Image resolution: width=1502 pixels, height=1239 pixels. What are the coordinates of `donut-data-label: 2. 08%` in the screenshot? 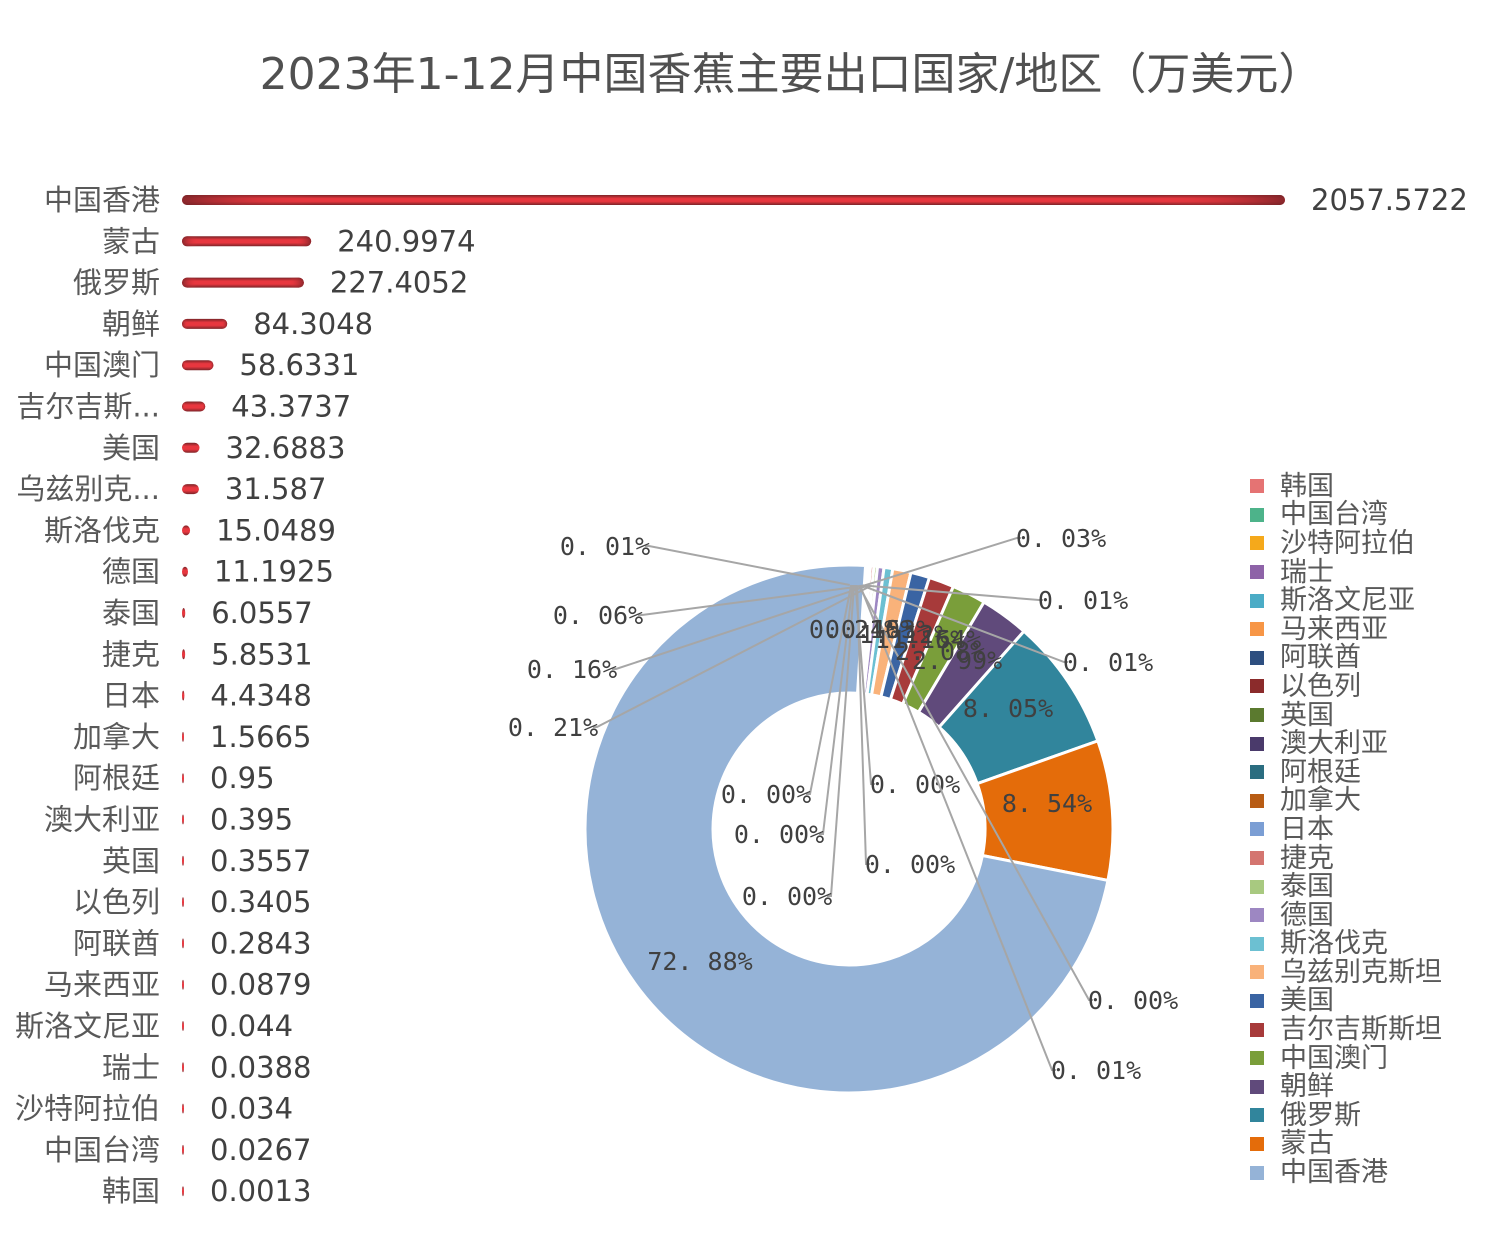 It's located at (940, 651).